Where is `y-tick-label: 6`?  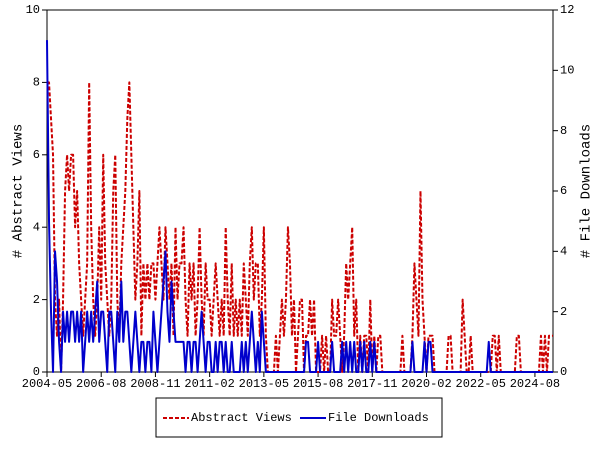 y-tick-label: 6 is located at coordinates (36, 155).